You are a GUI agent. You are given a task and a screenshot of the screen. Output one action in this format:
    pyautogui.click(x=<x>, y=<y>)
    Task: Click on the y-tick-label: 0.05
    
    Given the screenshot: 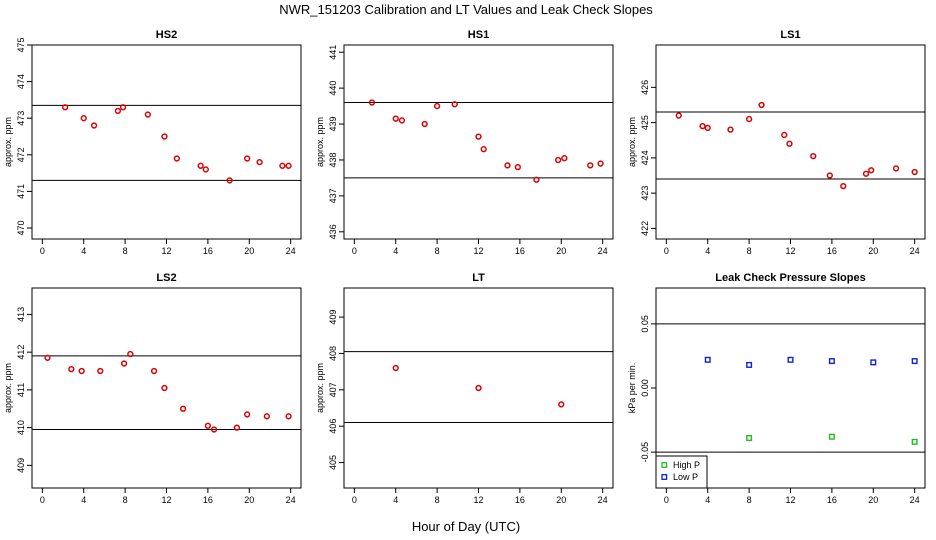 What is the action you would take?
    pyautogui.click(x=645, y=324)
    